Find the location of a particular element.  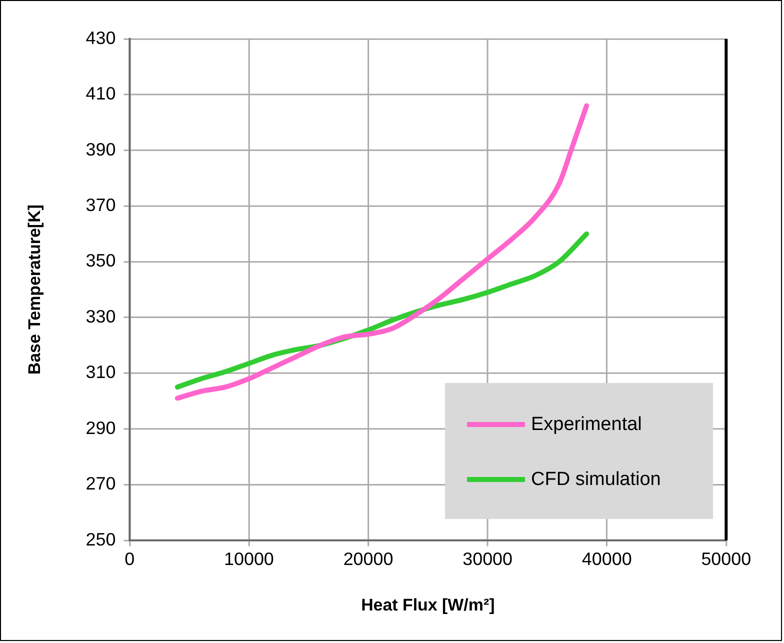

y-tick-label: 330 is located at coordinates (101, 316).